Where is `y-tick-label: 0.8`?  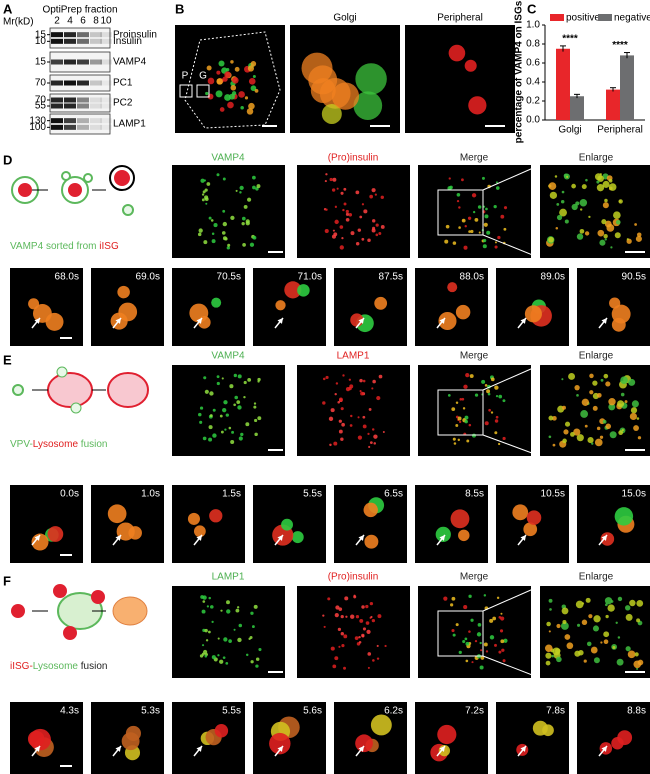 y-tick-label: 0.8 is located at coordinates (533, 44).